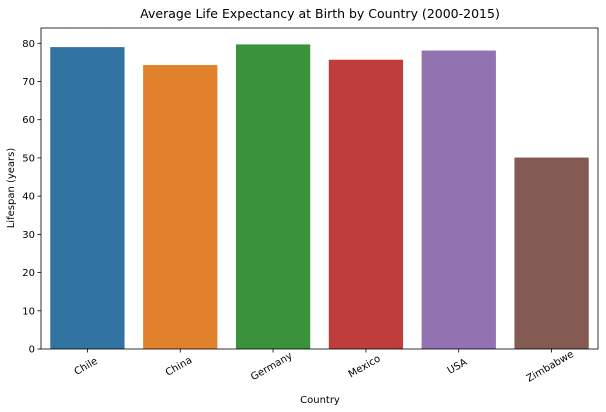  I want to click on y-axis-label: Lifespan (years), so click(11, 188).